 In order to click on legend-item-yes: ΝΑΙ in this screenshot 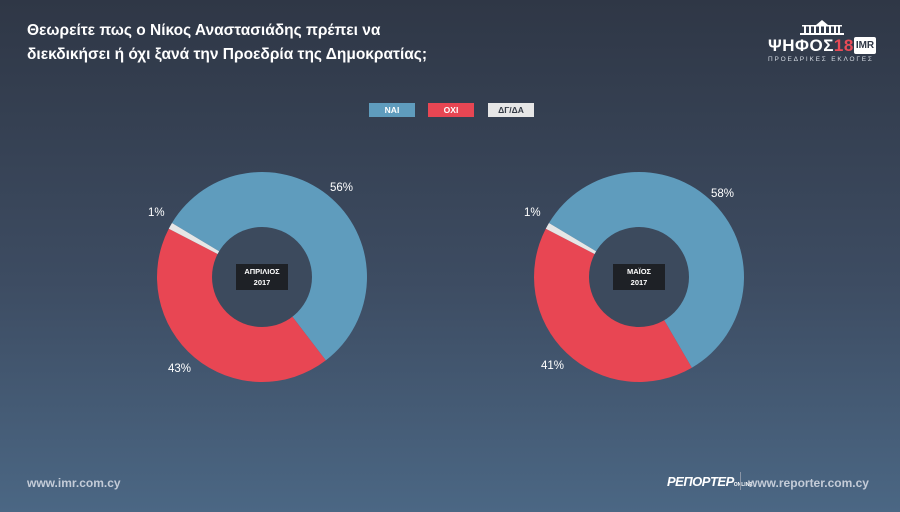, I will do `click(392, 110)`.